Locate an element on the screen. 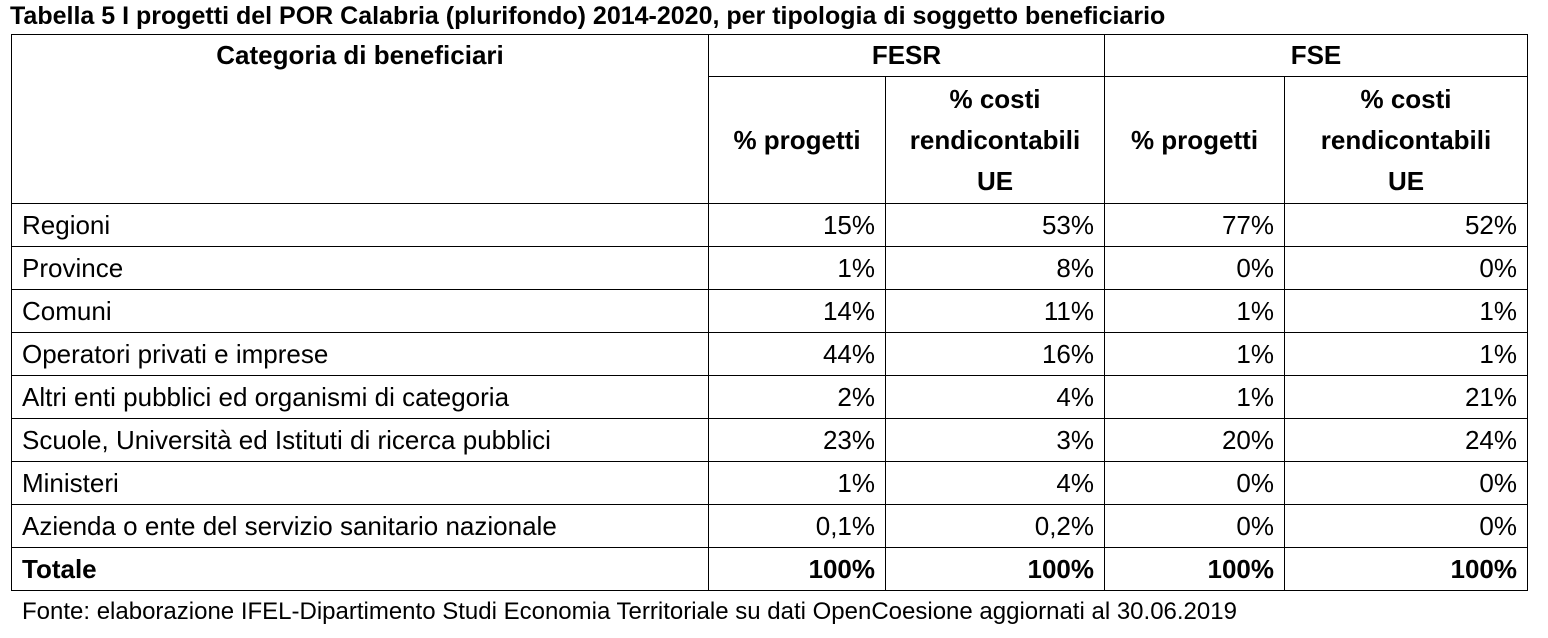 Image resolution: width=1548 pixels, height=638 pixels. row-label: Comuni is located at coordinates (360, 311).